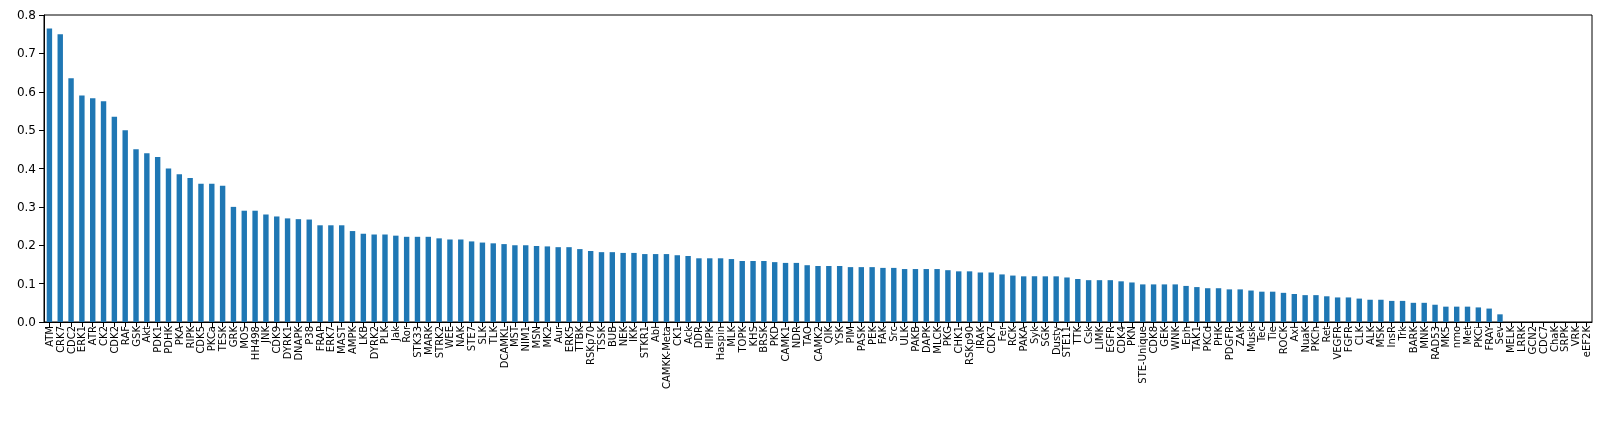  Describe the element at coordinates (612, 336) in the screenshot. I see `x-tick-label: BUB` at that location.